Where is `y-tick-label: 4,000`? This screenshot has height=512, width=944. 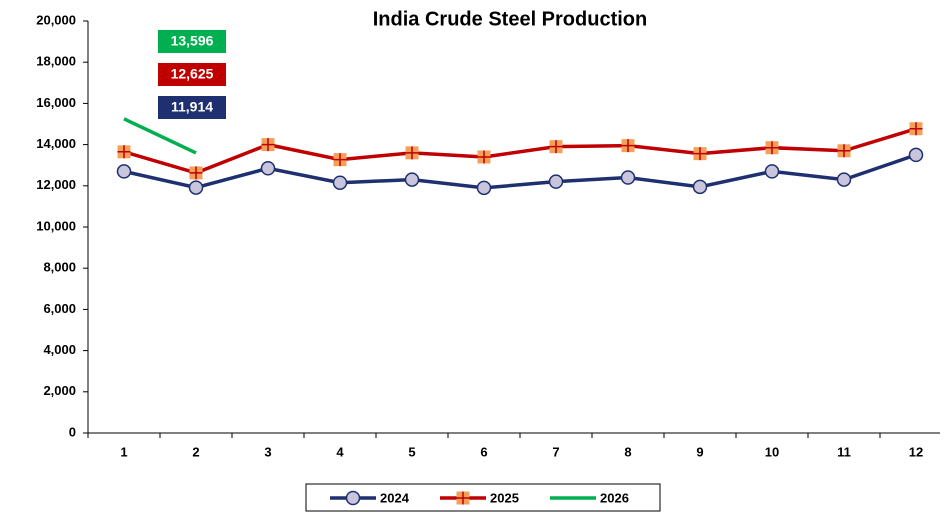
y-tick-label: 4,000 is located at coordinates (59, 349).